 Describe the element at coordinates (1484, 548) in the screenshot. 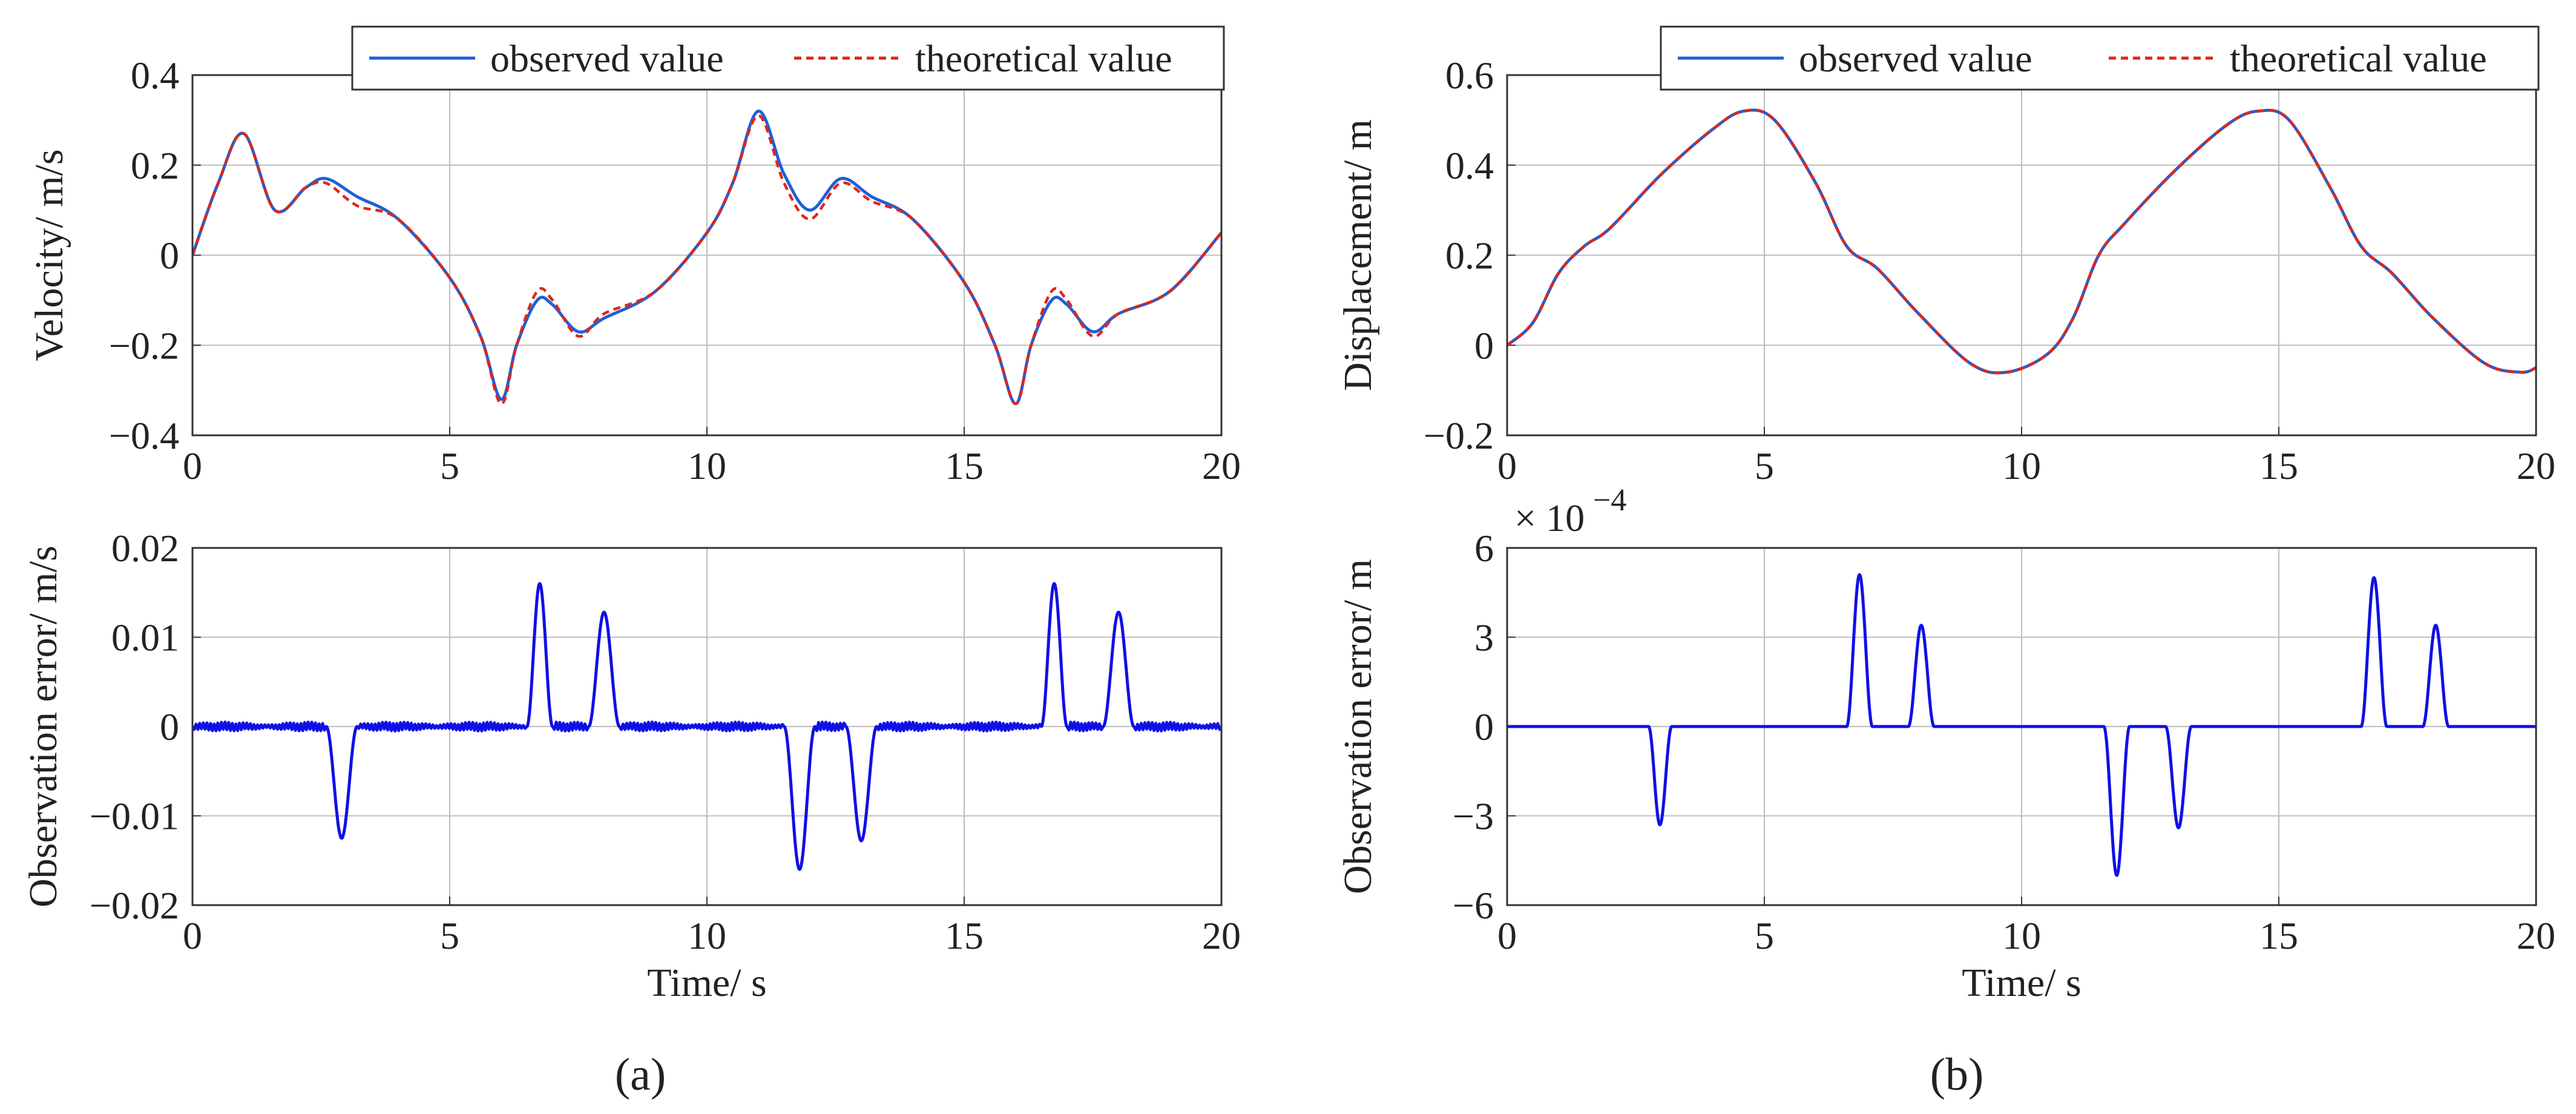

I see `y-tick-label: 6` at that location.